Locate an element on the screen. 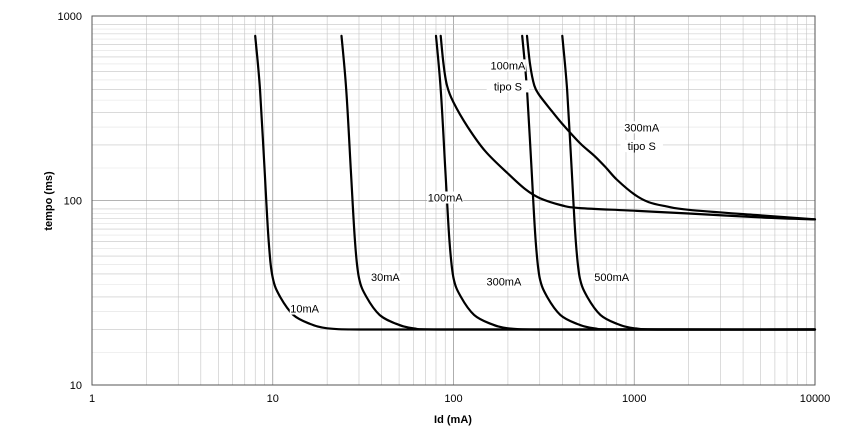  annotation-label: 10mA is located at coordinates (304, 310).